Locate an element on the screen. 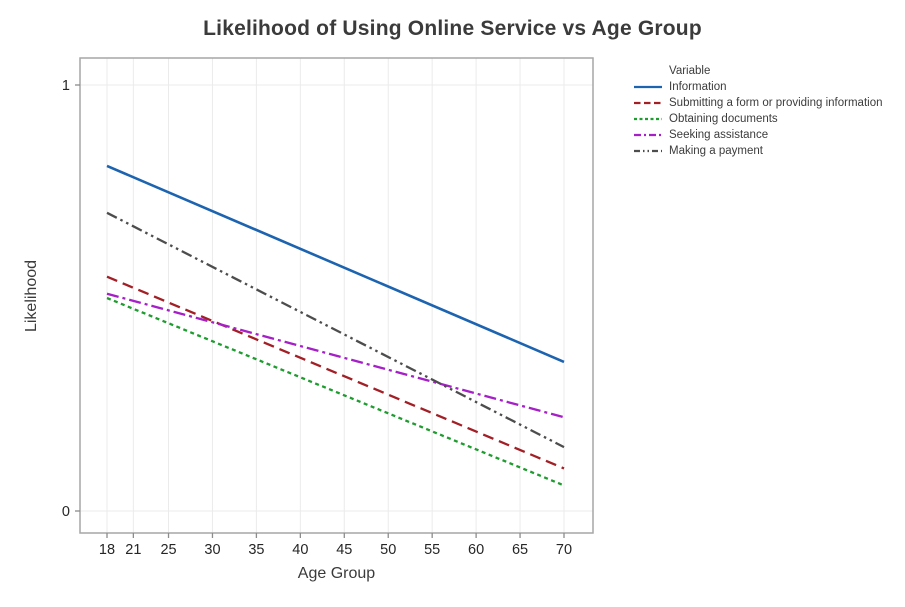 Image resolution: width=905 pixels, height=607 pixels. x-tick-label: 21 is located at coordinates (133, 550).